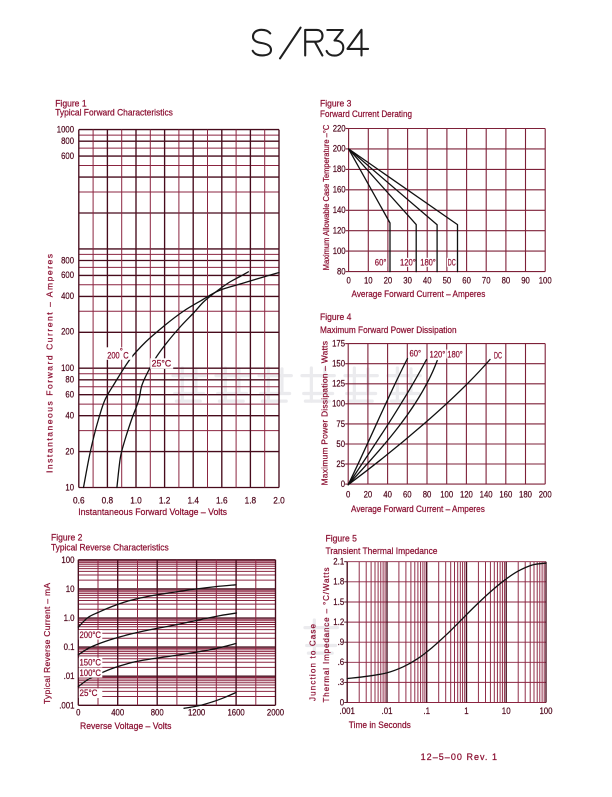  Describe the element at coordinates (459, 757) in the screenshot. I see `svg-text: 12–5–00 Rev. 1` at that location.